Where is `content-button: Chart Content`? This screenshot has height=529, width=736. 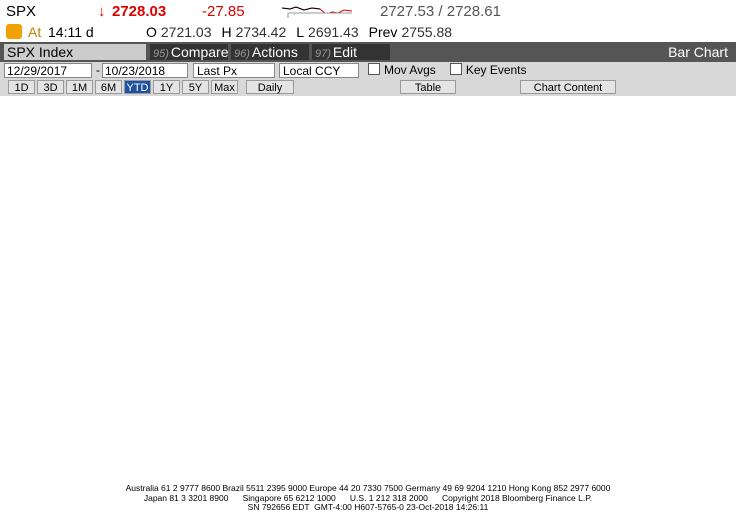 content-button: Chart Content is located at coordinates (568, 87).